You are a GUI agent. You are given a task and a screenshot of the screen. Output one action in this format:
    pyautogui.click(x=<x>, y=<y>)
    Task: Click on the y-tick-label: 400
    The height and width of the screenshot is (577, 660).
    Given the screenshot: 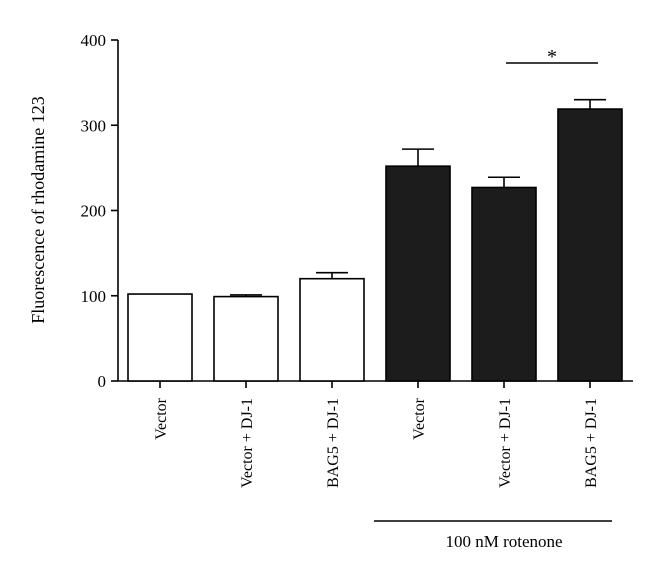 What is the action you would take?
    pyautogui.click(x=94, y=40)
    